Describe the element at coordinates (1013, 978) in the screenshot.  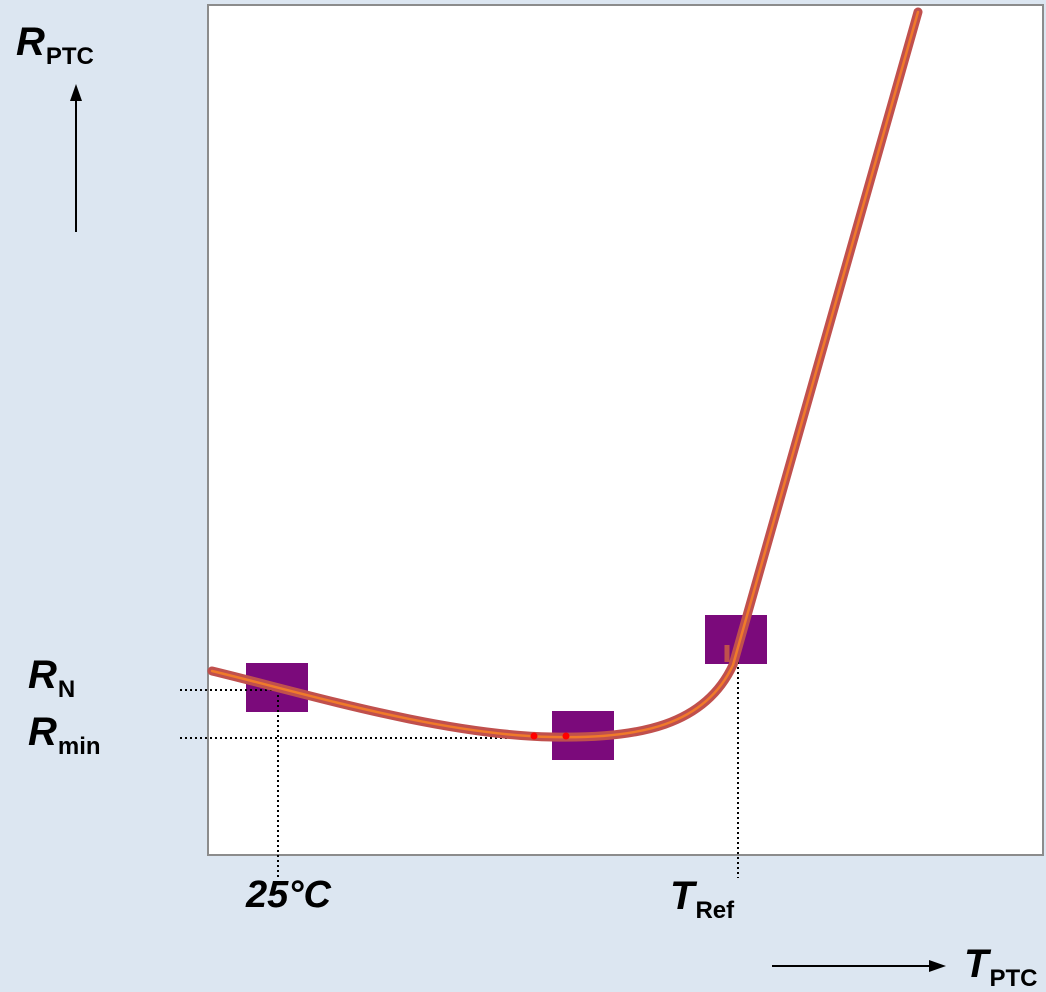
I see `x-axis-label-sub: PTC` at that location.